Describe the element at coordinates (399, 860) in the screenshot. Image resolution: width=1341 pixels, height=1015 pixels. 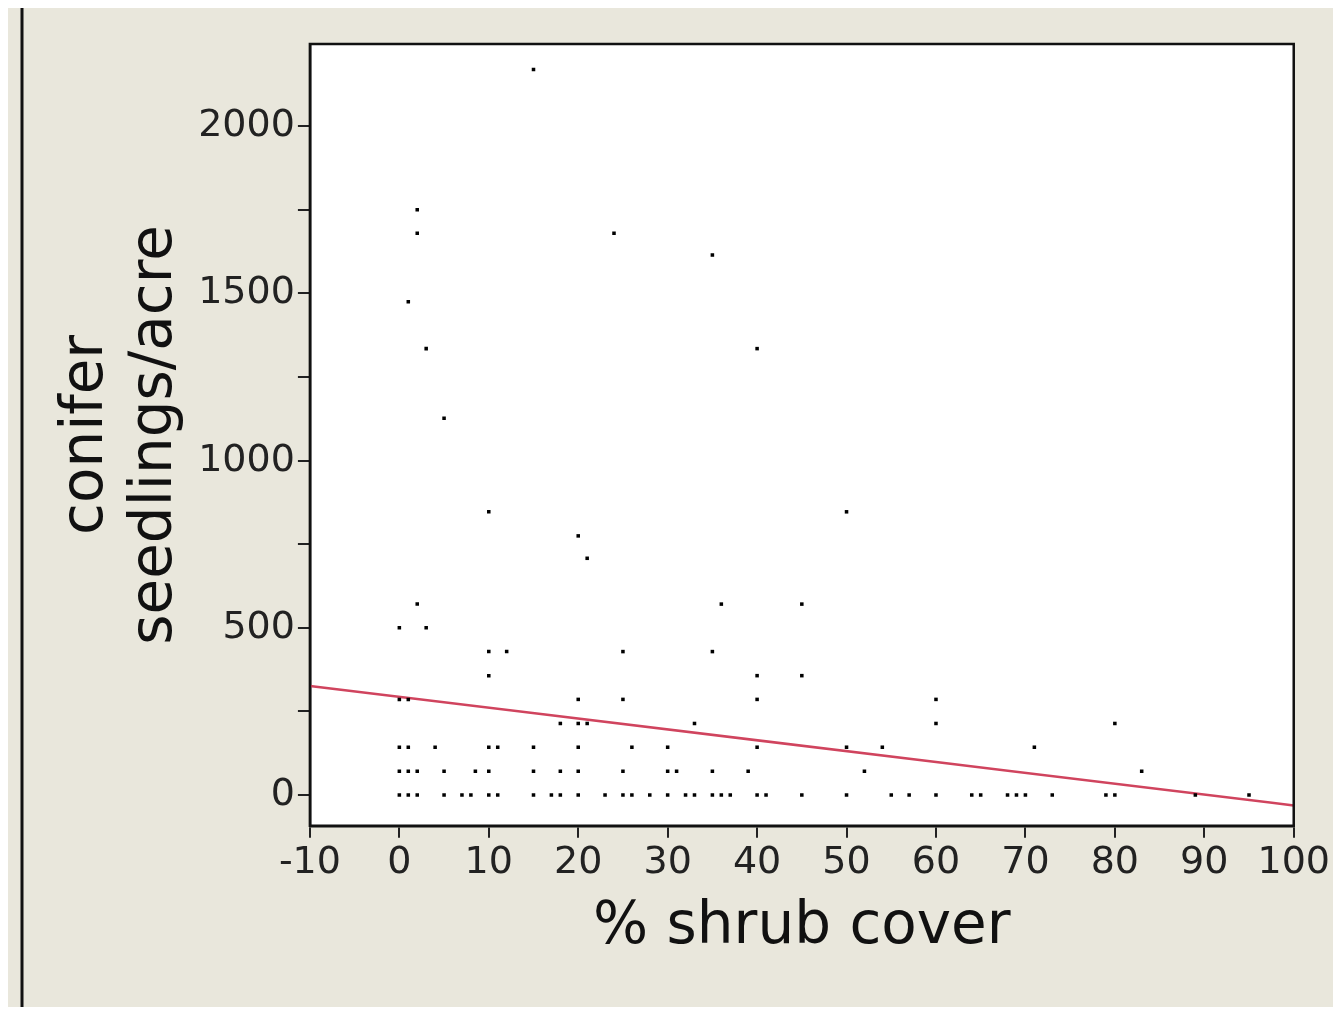
I see `x-tick-label: 0` at that location.